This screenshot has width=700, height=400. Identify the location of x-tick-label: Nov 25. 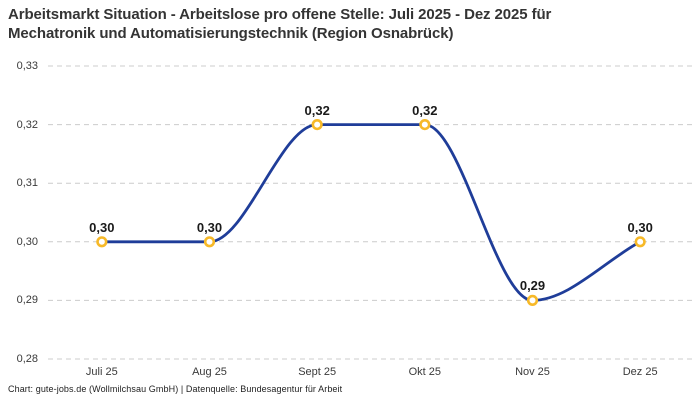
(532, 372).